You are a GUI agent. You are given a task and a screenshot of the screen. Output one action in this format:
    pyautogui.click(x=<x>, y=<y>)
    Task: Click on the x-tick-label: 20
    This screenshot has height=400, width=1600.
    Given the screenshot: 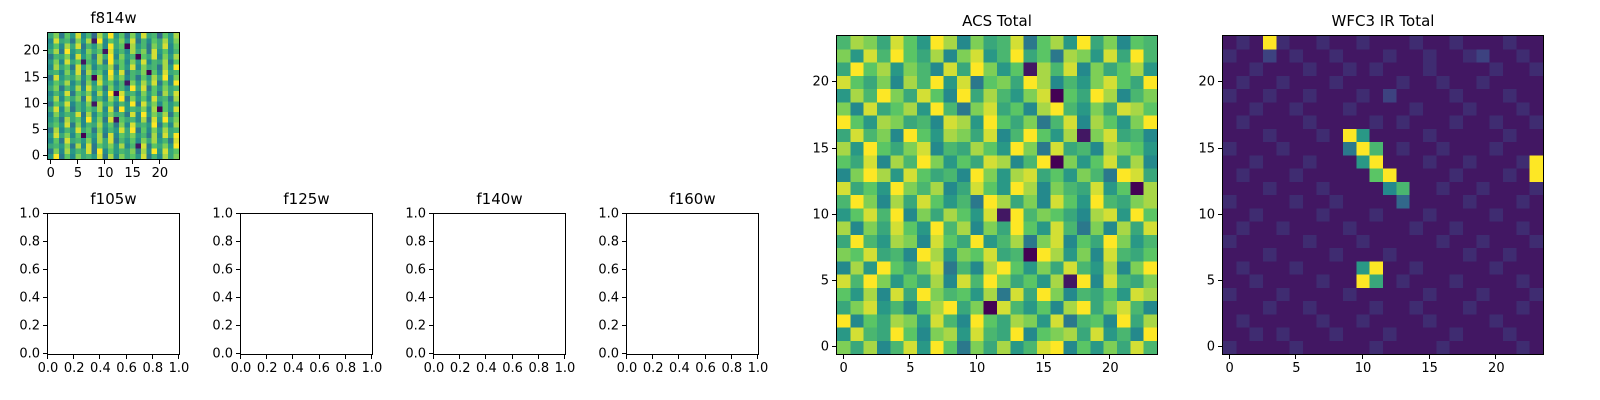 What is the action you would take?
    pyautogui.click(x=160, y=173)
    